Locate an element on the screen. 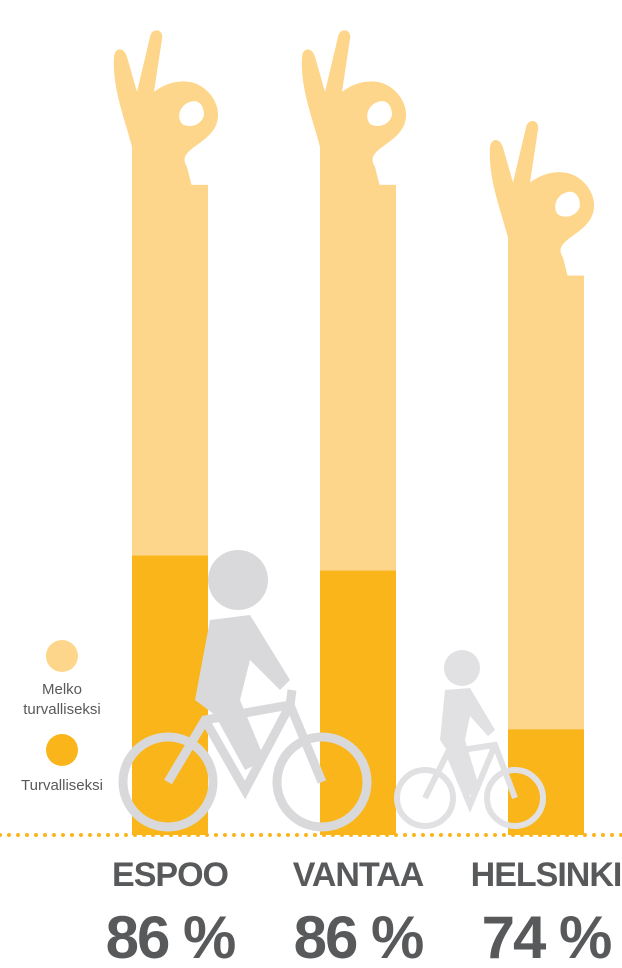 Image resolution: width=622 pixels, height=968 pixels. legend-label: Melko turvalliseksi is located at coordinates (62, 699).